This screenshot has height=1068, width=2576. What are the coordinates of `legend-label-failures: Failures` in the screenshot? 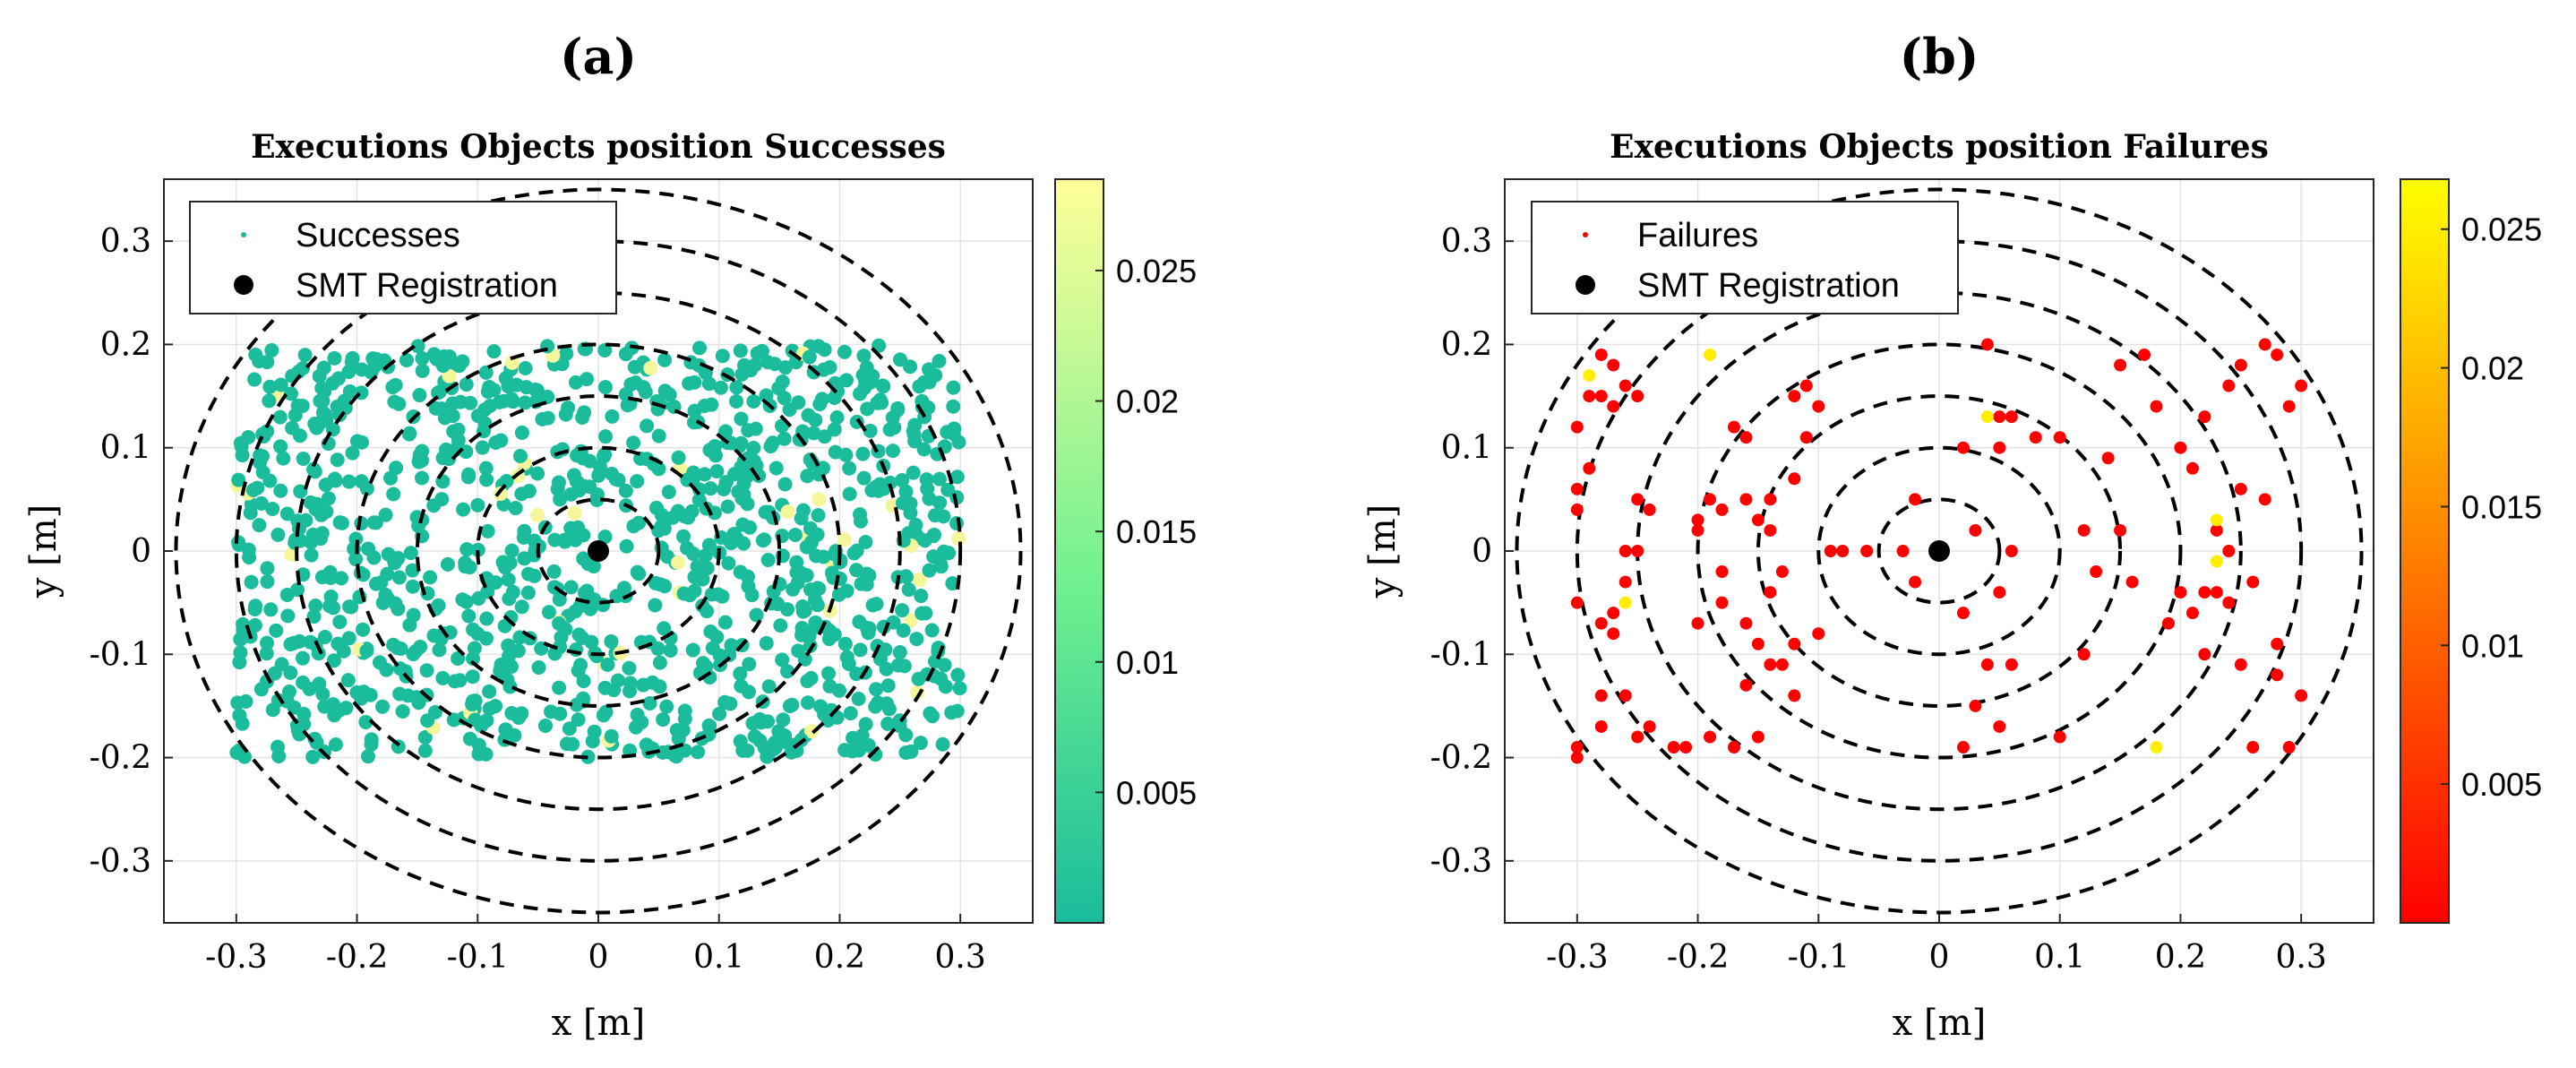 It's located at (1697, 235).